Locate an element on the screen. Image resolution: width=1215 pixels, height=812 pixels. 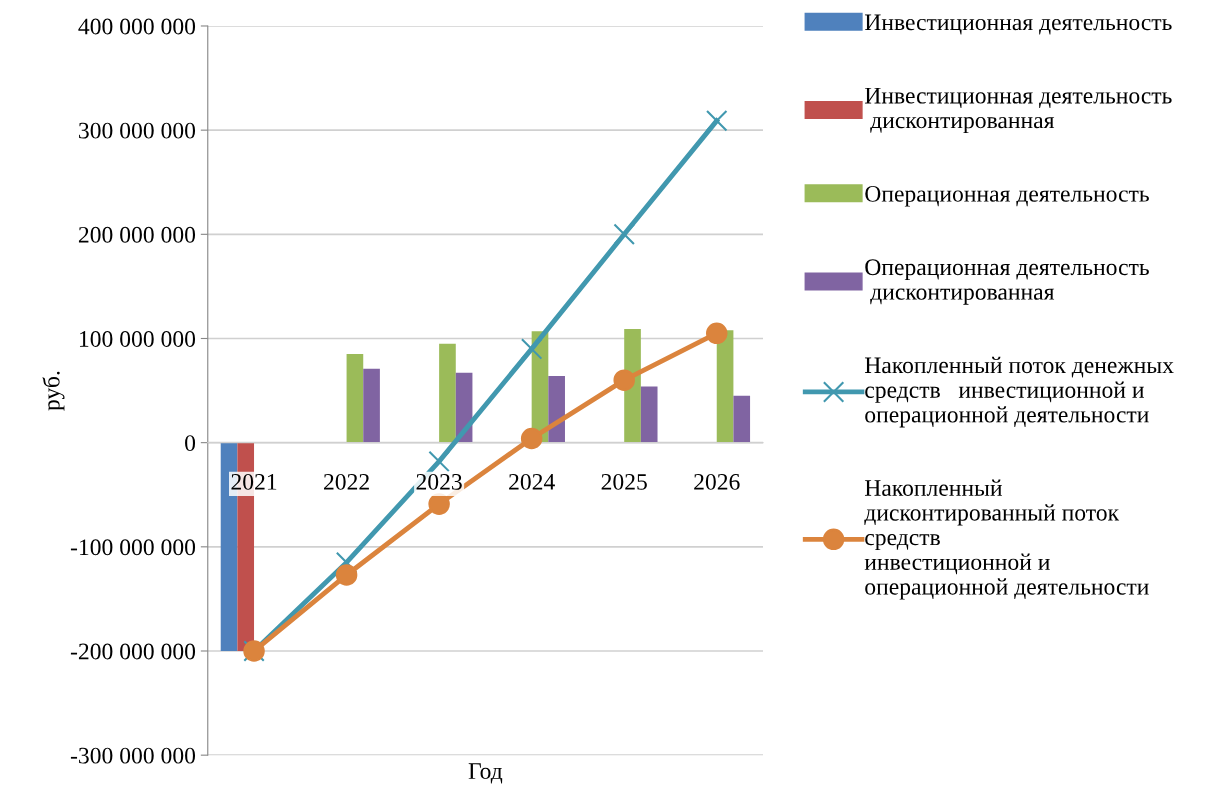
y-tick-label: 200 000 000 is located at coordinates (137, 234).